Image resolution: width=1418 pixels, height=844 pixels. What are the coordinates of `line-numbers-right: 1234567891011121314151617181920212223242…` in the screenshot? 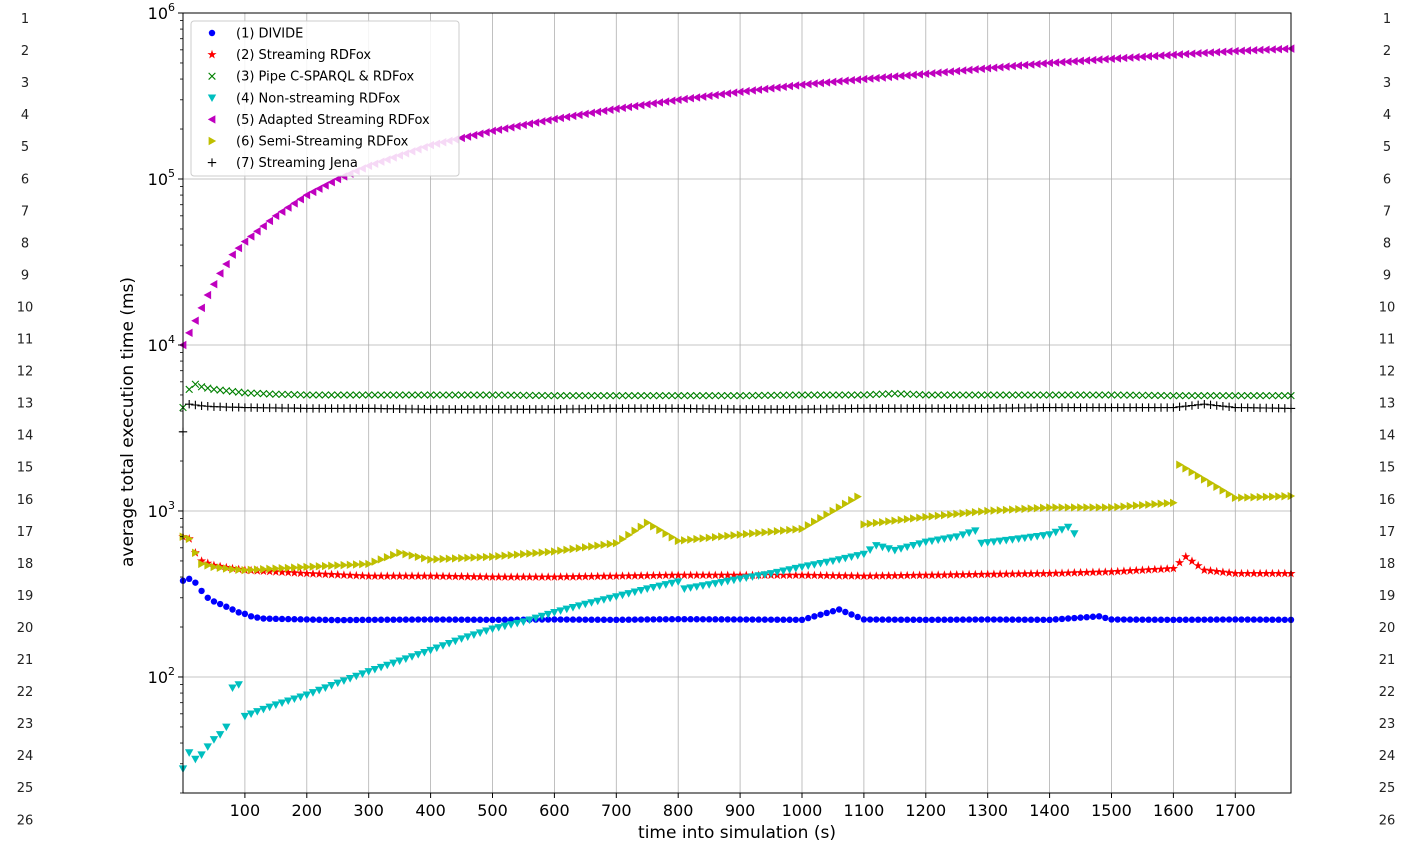 It's located at (1387, 420).